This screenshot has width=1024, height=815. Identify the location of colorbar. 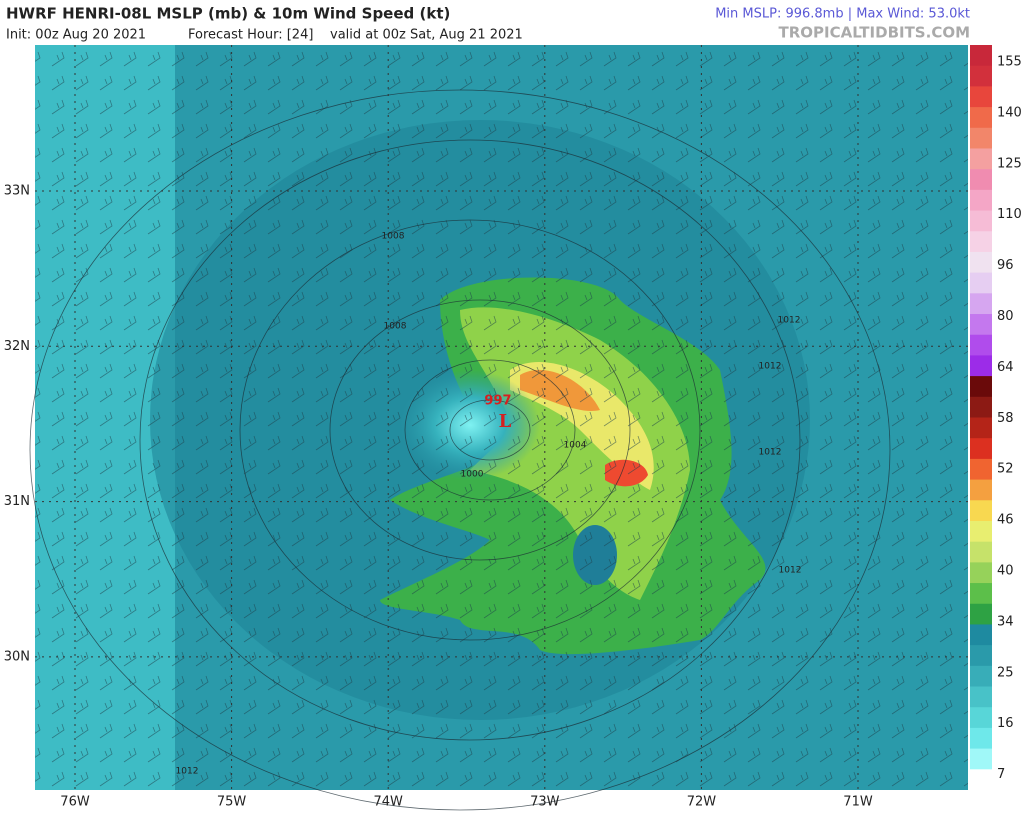
(981, 418).